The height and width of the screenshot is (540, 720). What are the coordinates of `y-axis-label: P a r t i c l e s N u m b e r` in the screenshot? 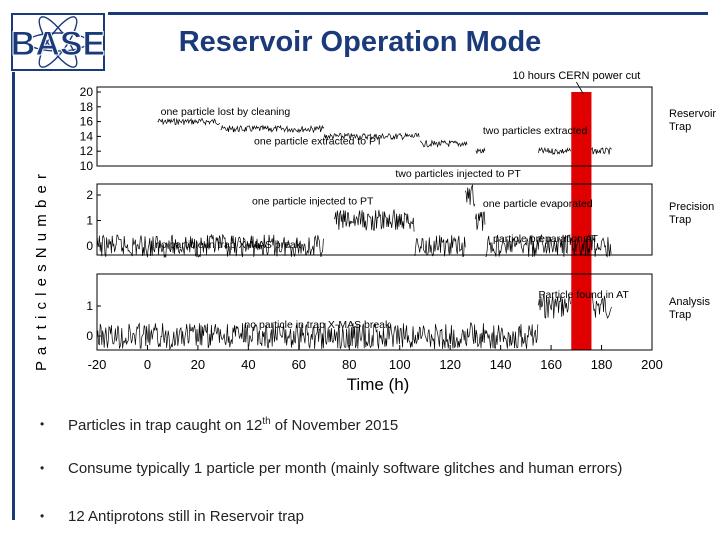 It's located at (41, 272).